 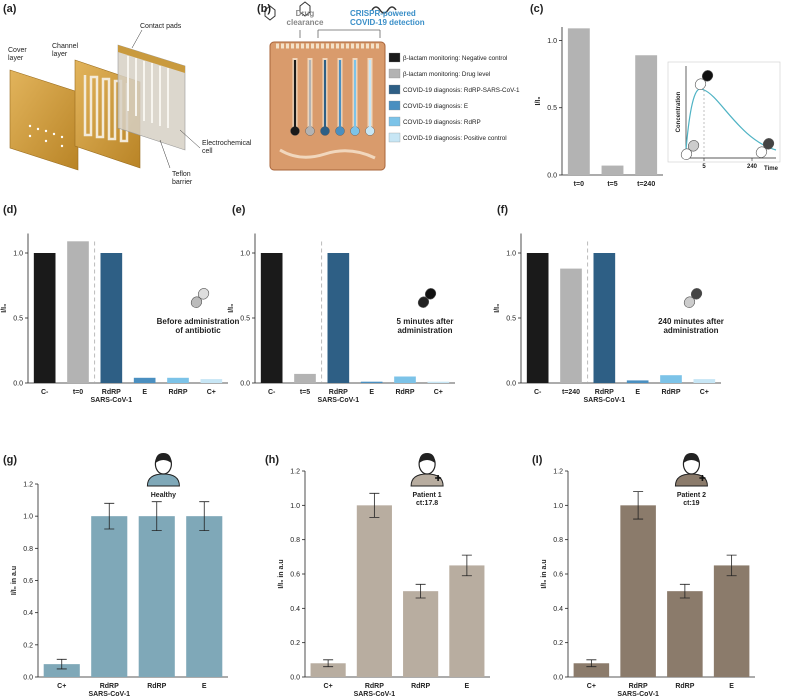 I want to click on panel-label: (I), so click(x=537, y=460).